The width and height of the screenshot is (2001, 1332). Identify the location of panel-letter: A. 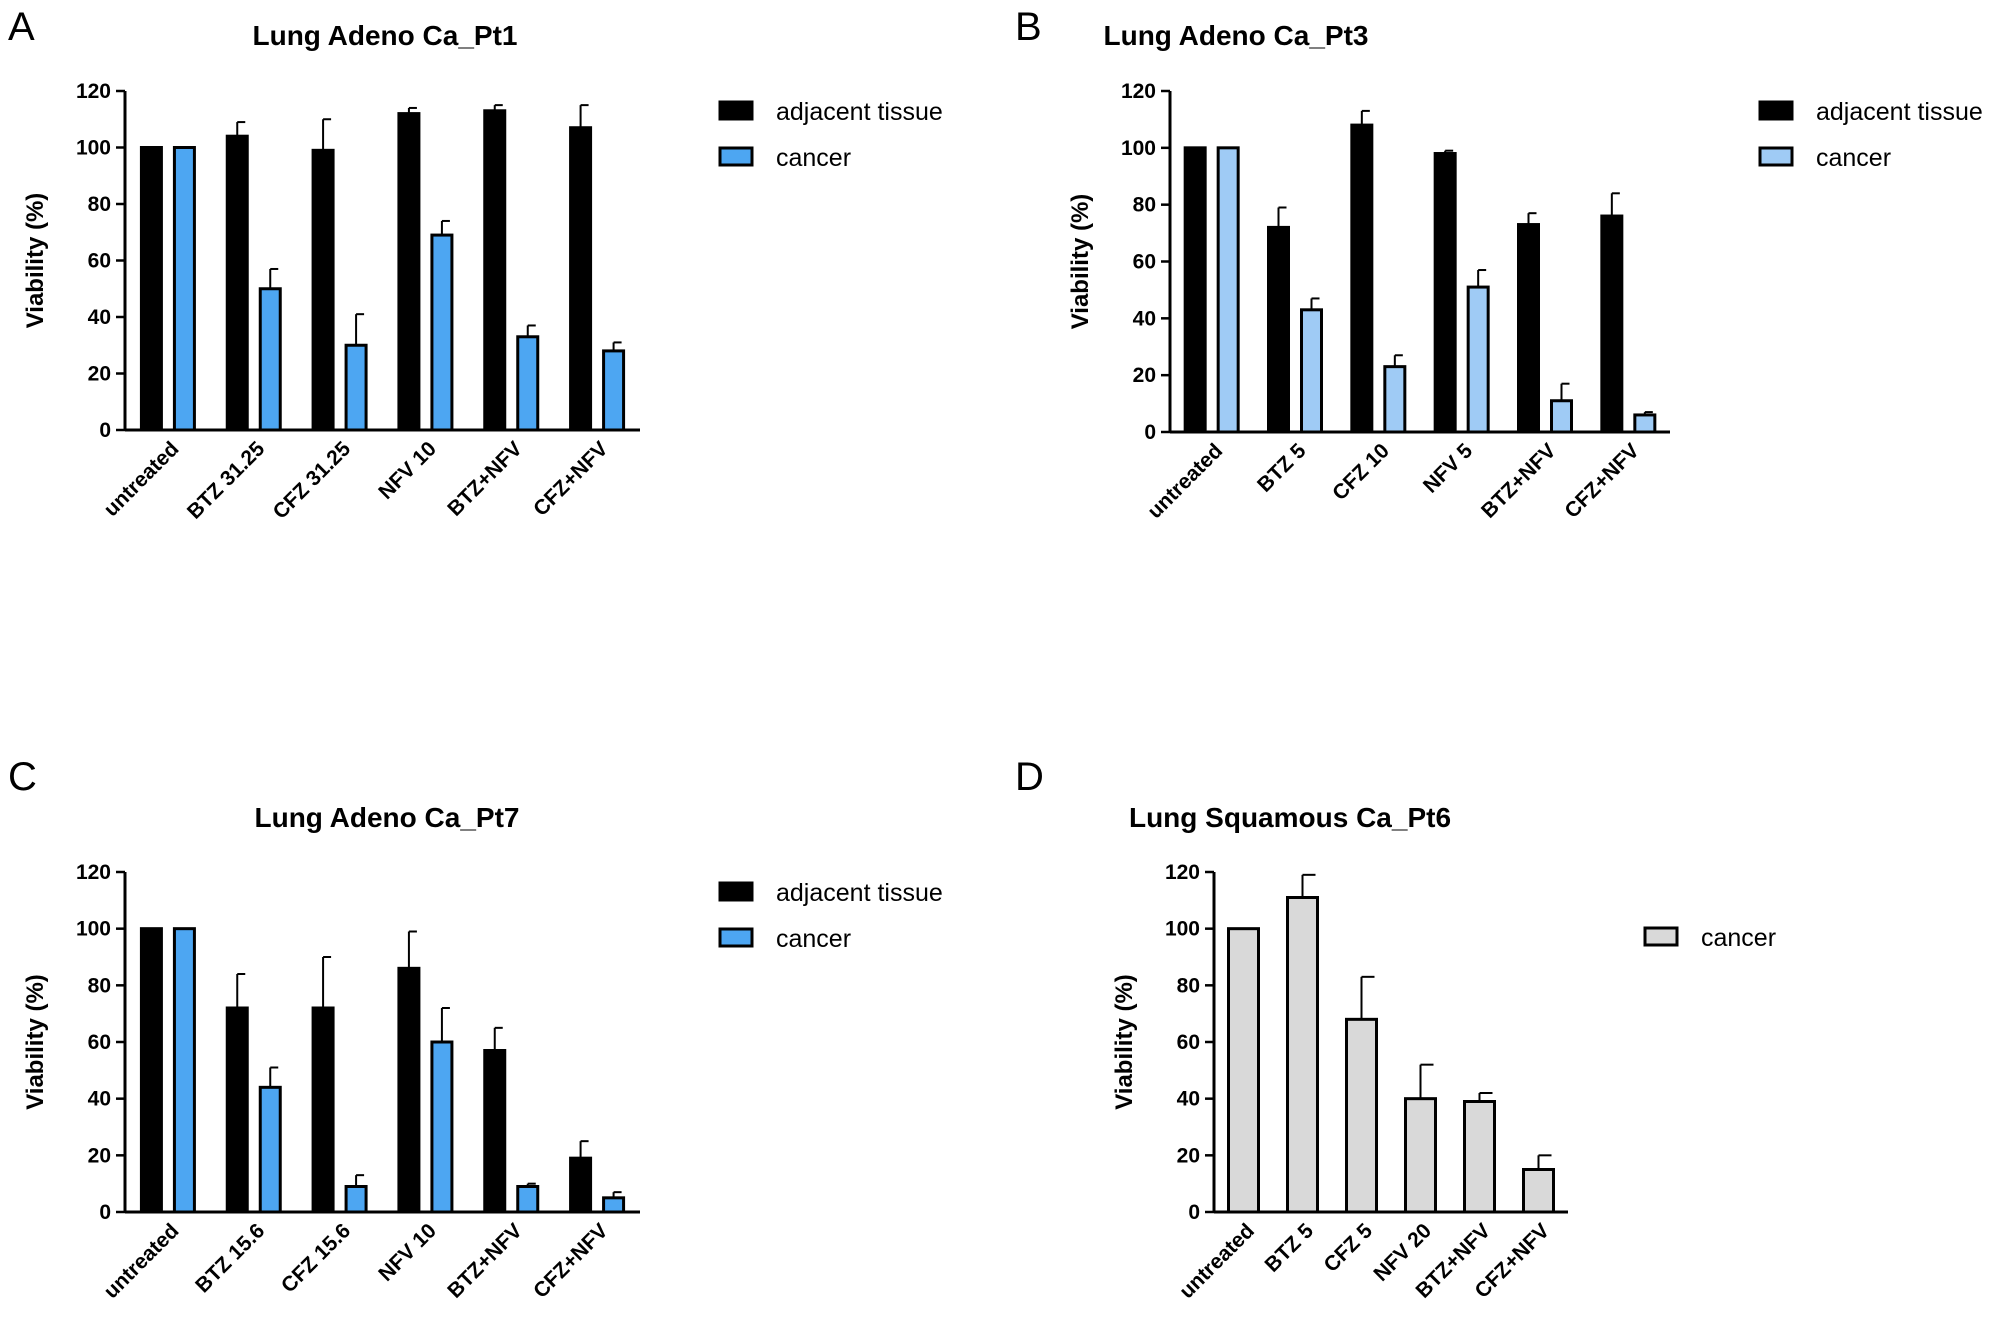
(21, 27).